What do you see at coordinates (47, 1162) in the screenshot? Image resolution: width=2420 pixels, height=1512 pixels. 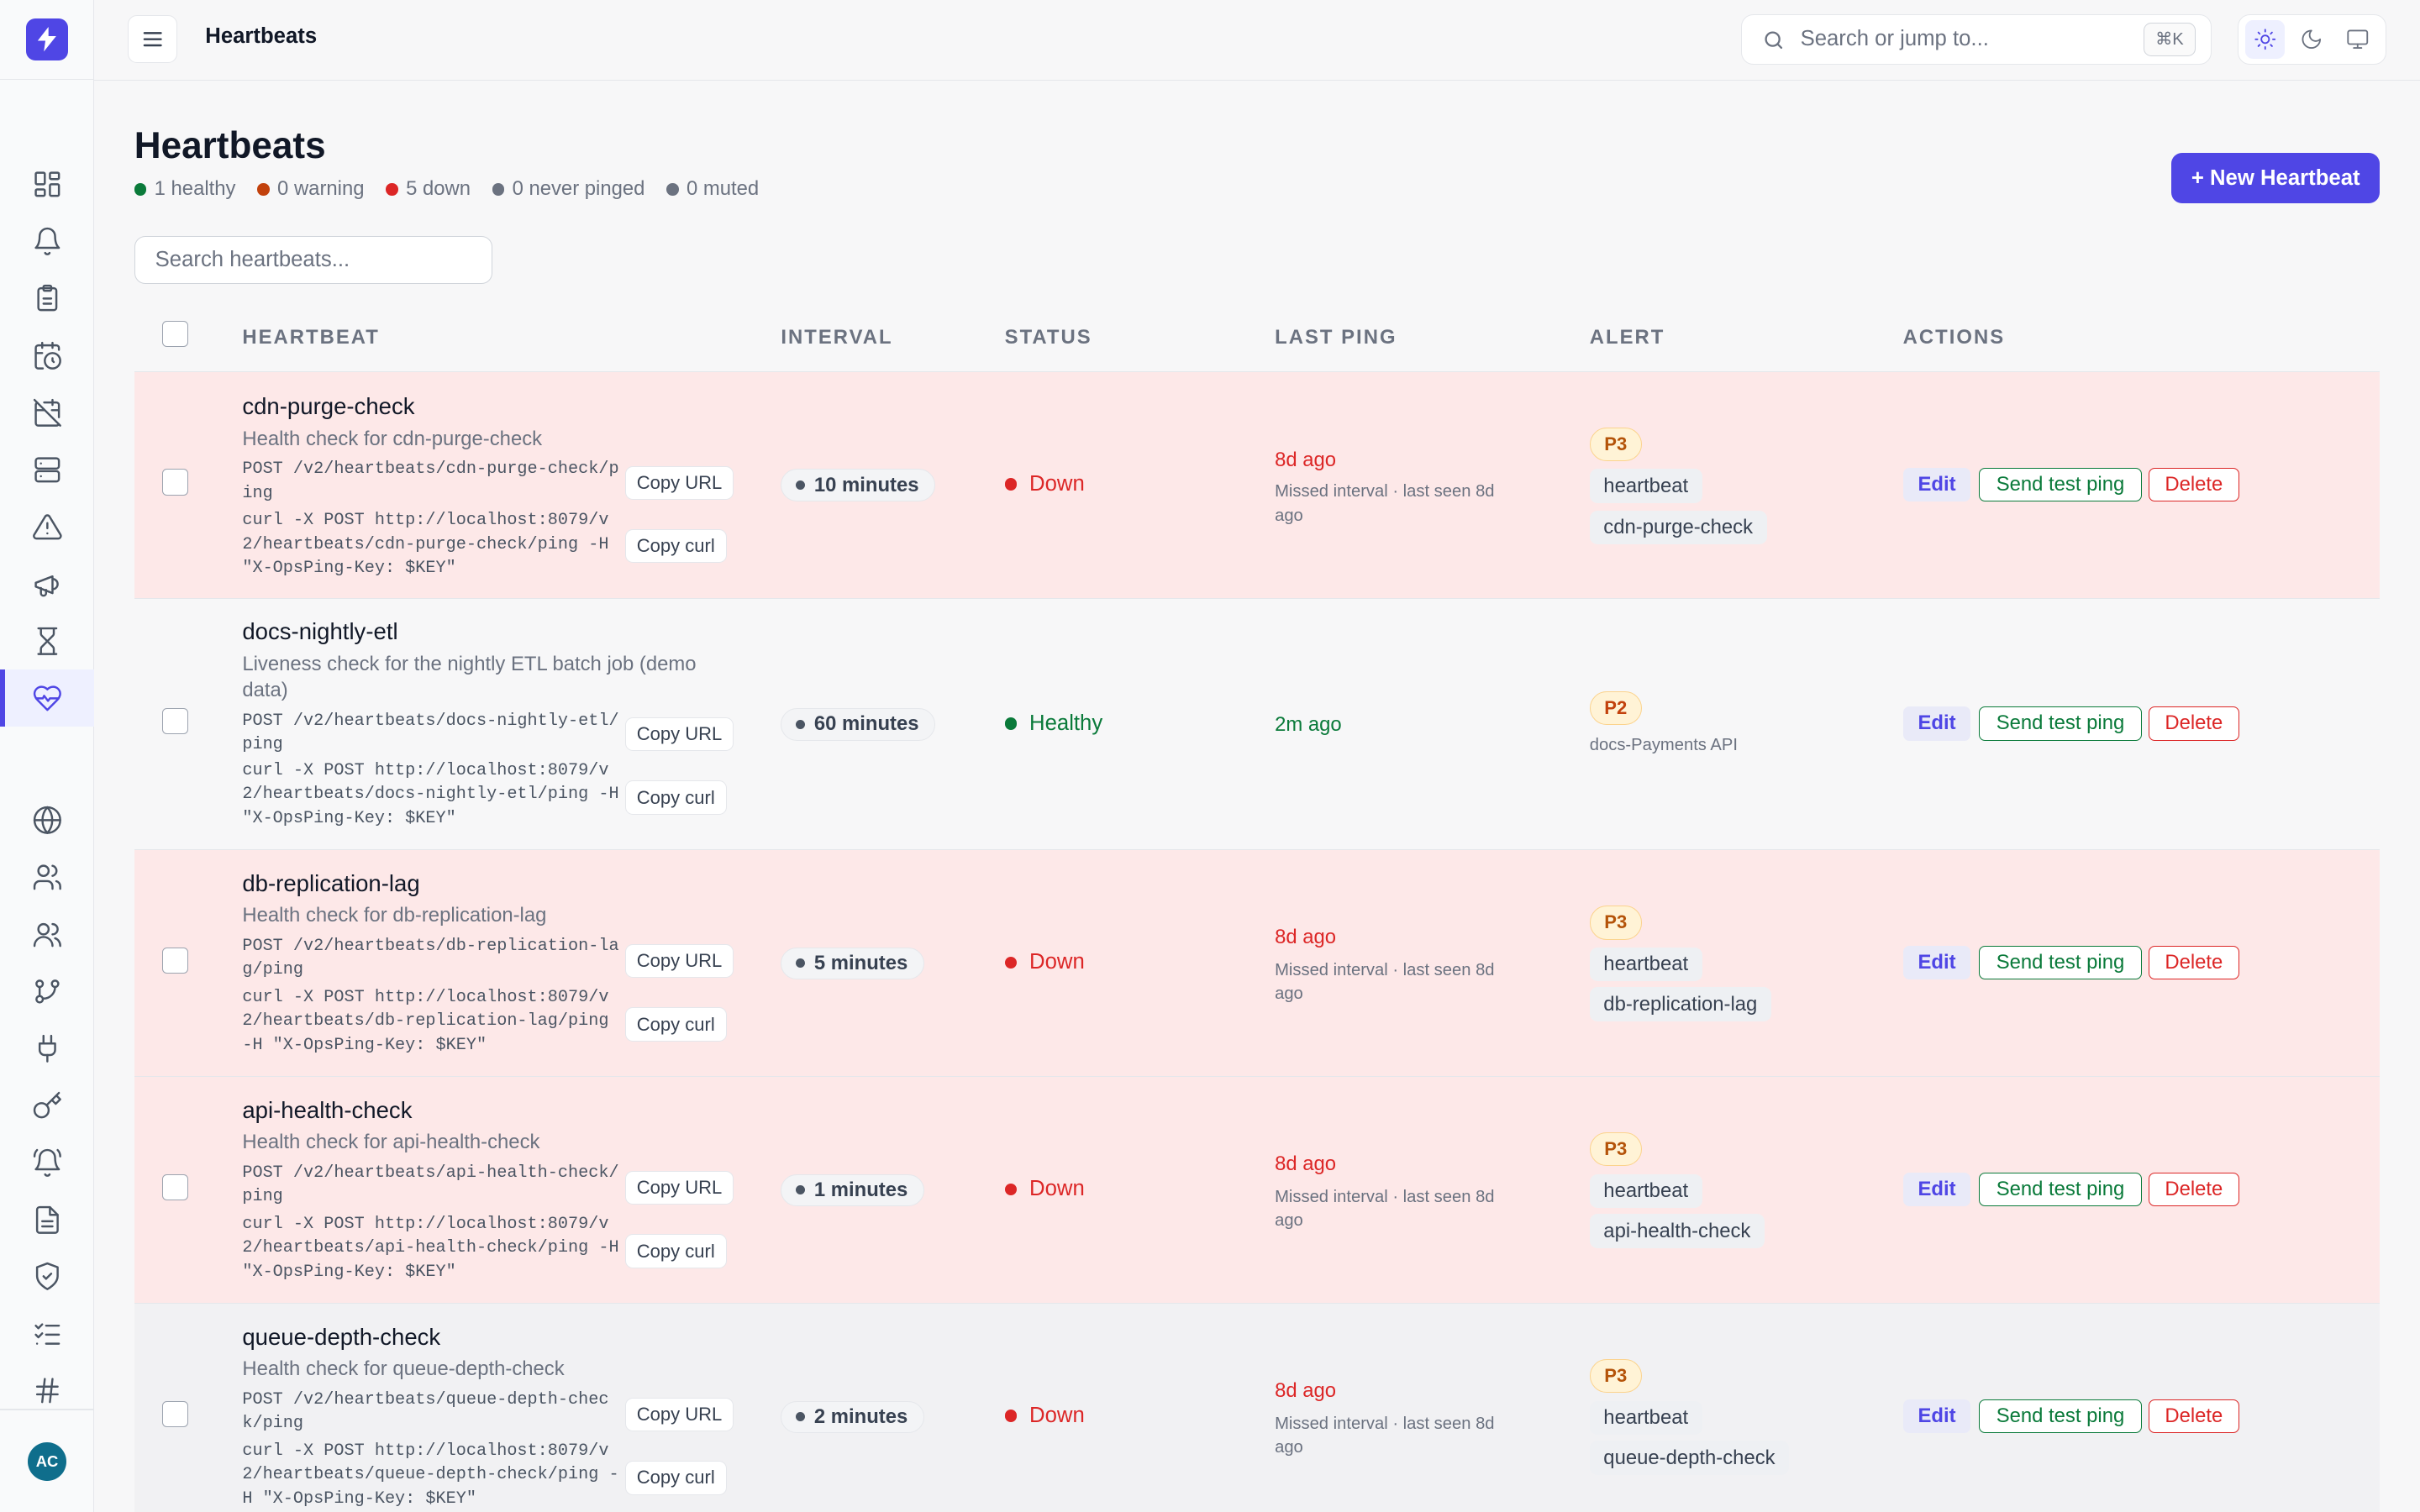 I see `sidebar-item-notifications` at bounding box center [47, 1162].